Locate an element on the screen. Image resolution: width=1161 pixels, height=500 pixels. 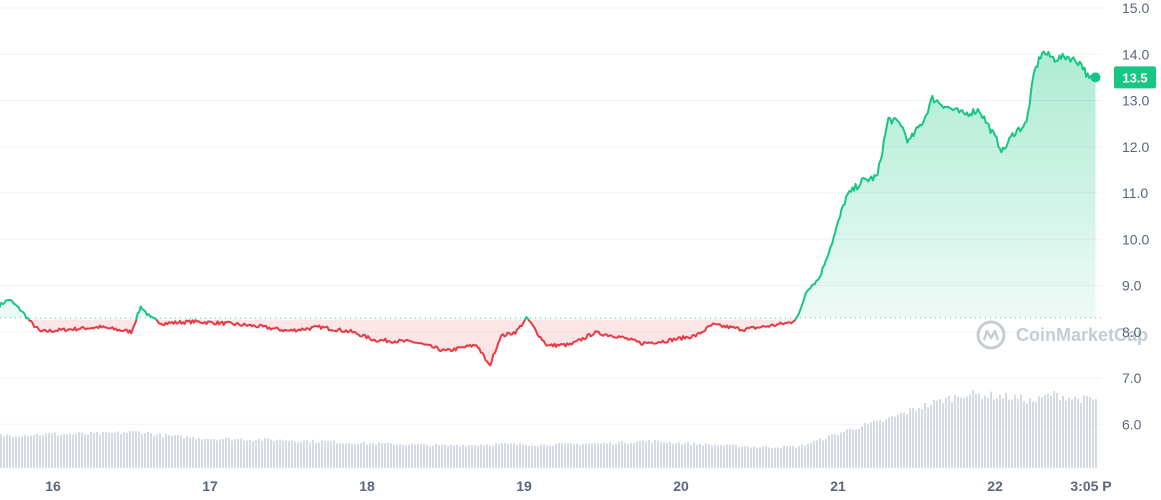
y-tick-label: 7.0 is located at coordinates (1132, 378).